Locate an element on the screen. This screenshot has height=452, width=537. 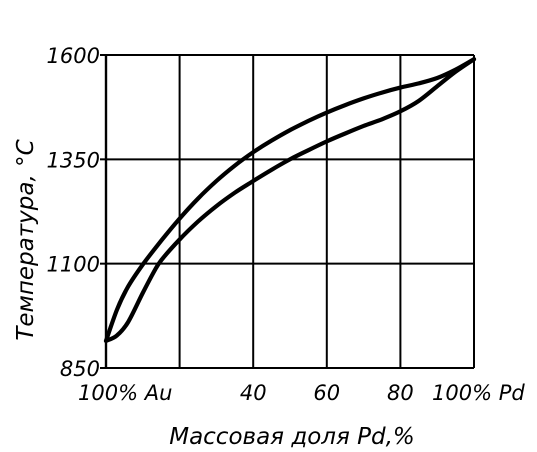
x-tick-label-100: 100% Pd is located at coordinates (478, 393).